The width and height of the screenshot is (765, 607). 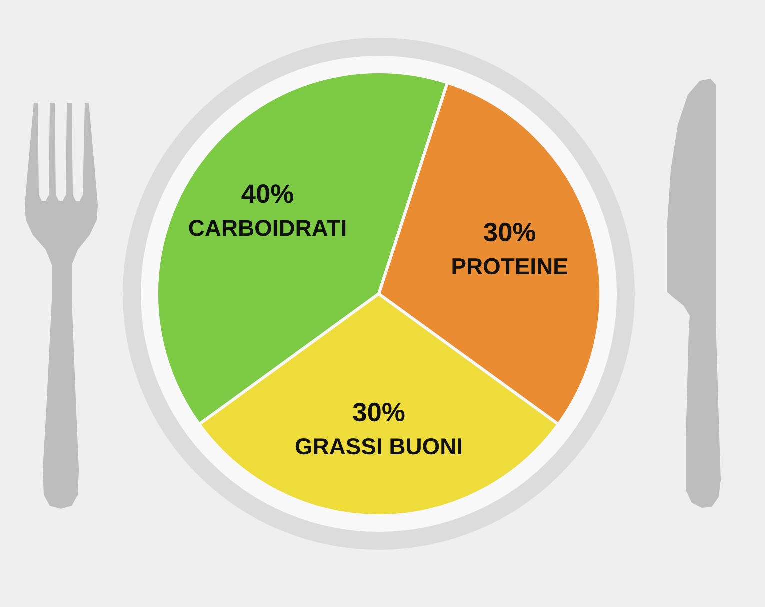 I want to click on slice-label: CARBOIDRATI, so click(x=267, y=228).